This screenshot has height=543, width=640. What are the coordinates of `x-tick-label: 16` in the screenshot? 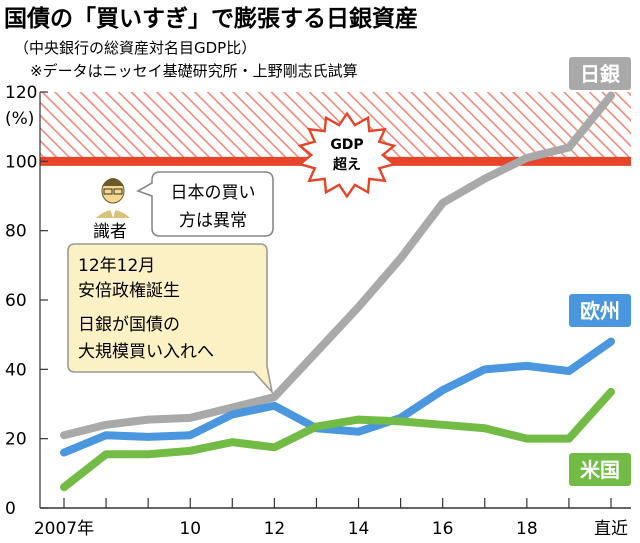 It's located at (443, 529).